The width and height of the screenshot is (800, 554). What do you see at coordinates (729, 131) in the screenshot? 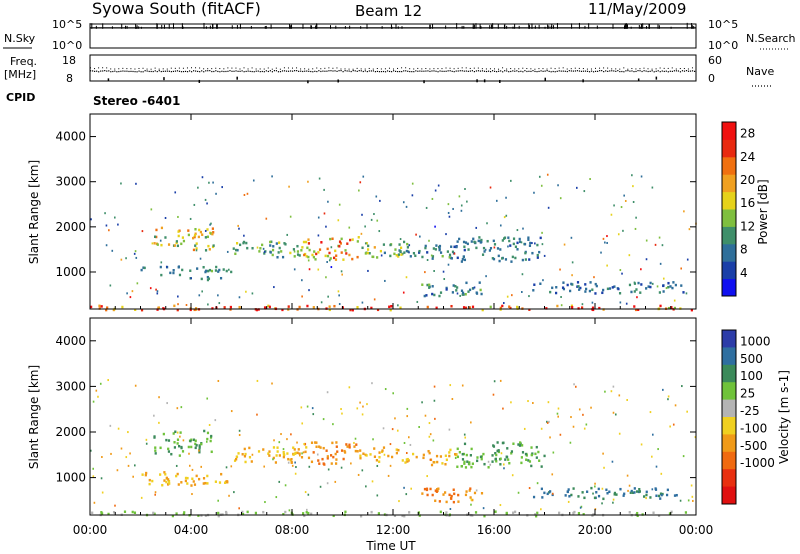
I see `power-colorbar-segment` at bounding box center [729, 131].